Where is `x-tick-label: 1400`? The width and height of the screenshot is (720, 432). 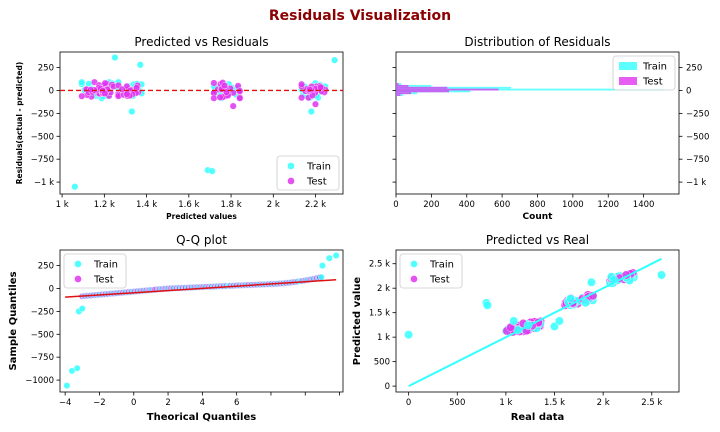 x-tick-label: 1400 is located at coordinates (644, 205).